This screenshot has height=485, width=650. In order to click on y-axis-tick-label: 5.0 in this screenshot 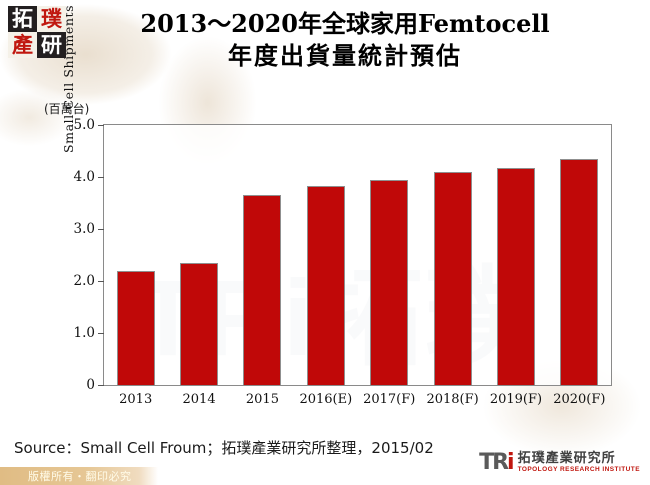, I will do `click(76, 125)`.